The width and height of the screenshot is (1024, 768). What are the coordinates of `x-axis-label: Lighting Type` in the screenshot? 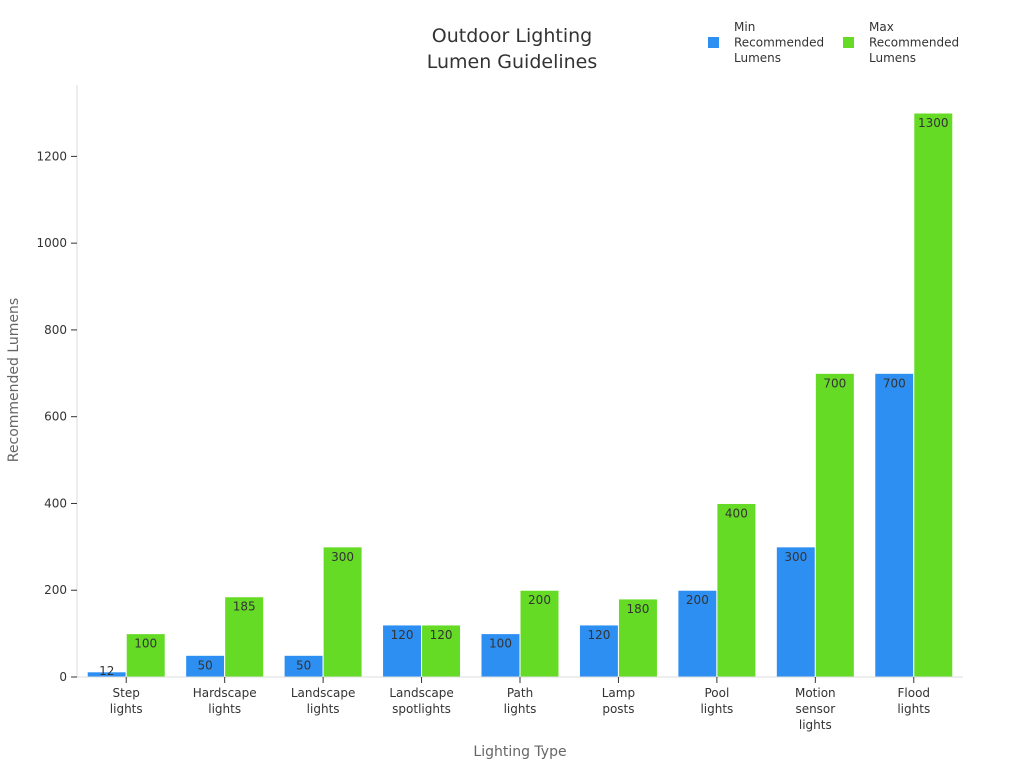 It's located at (519, 752).